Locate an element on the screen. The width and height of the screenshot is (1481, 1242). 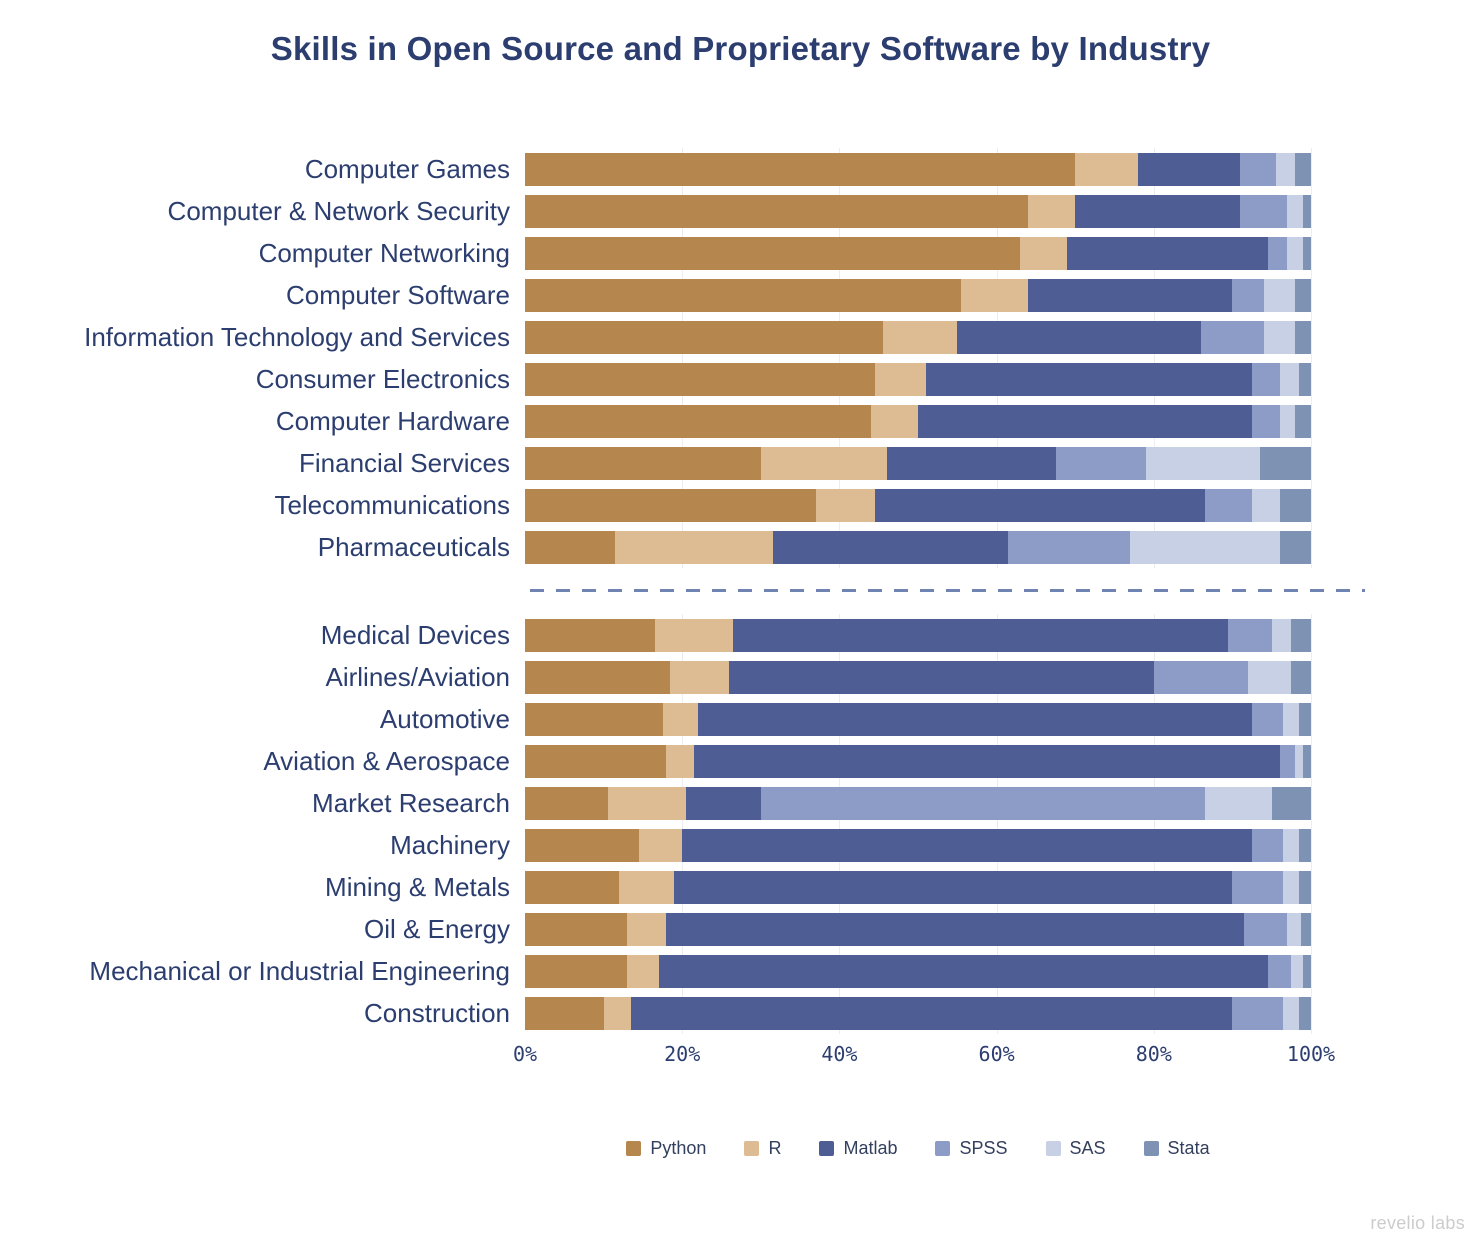
industry-label: Pharmaceuticals is located at coordinates (413, 546).